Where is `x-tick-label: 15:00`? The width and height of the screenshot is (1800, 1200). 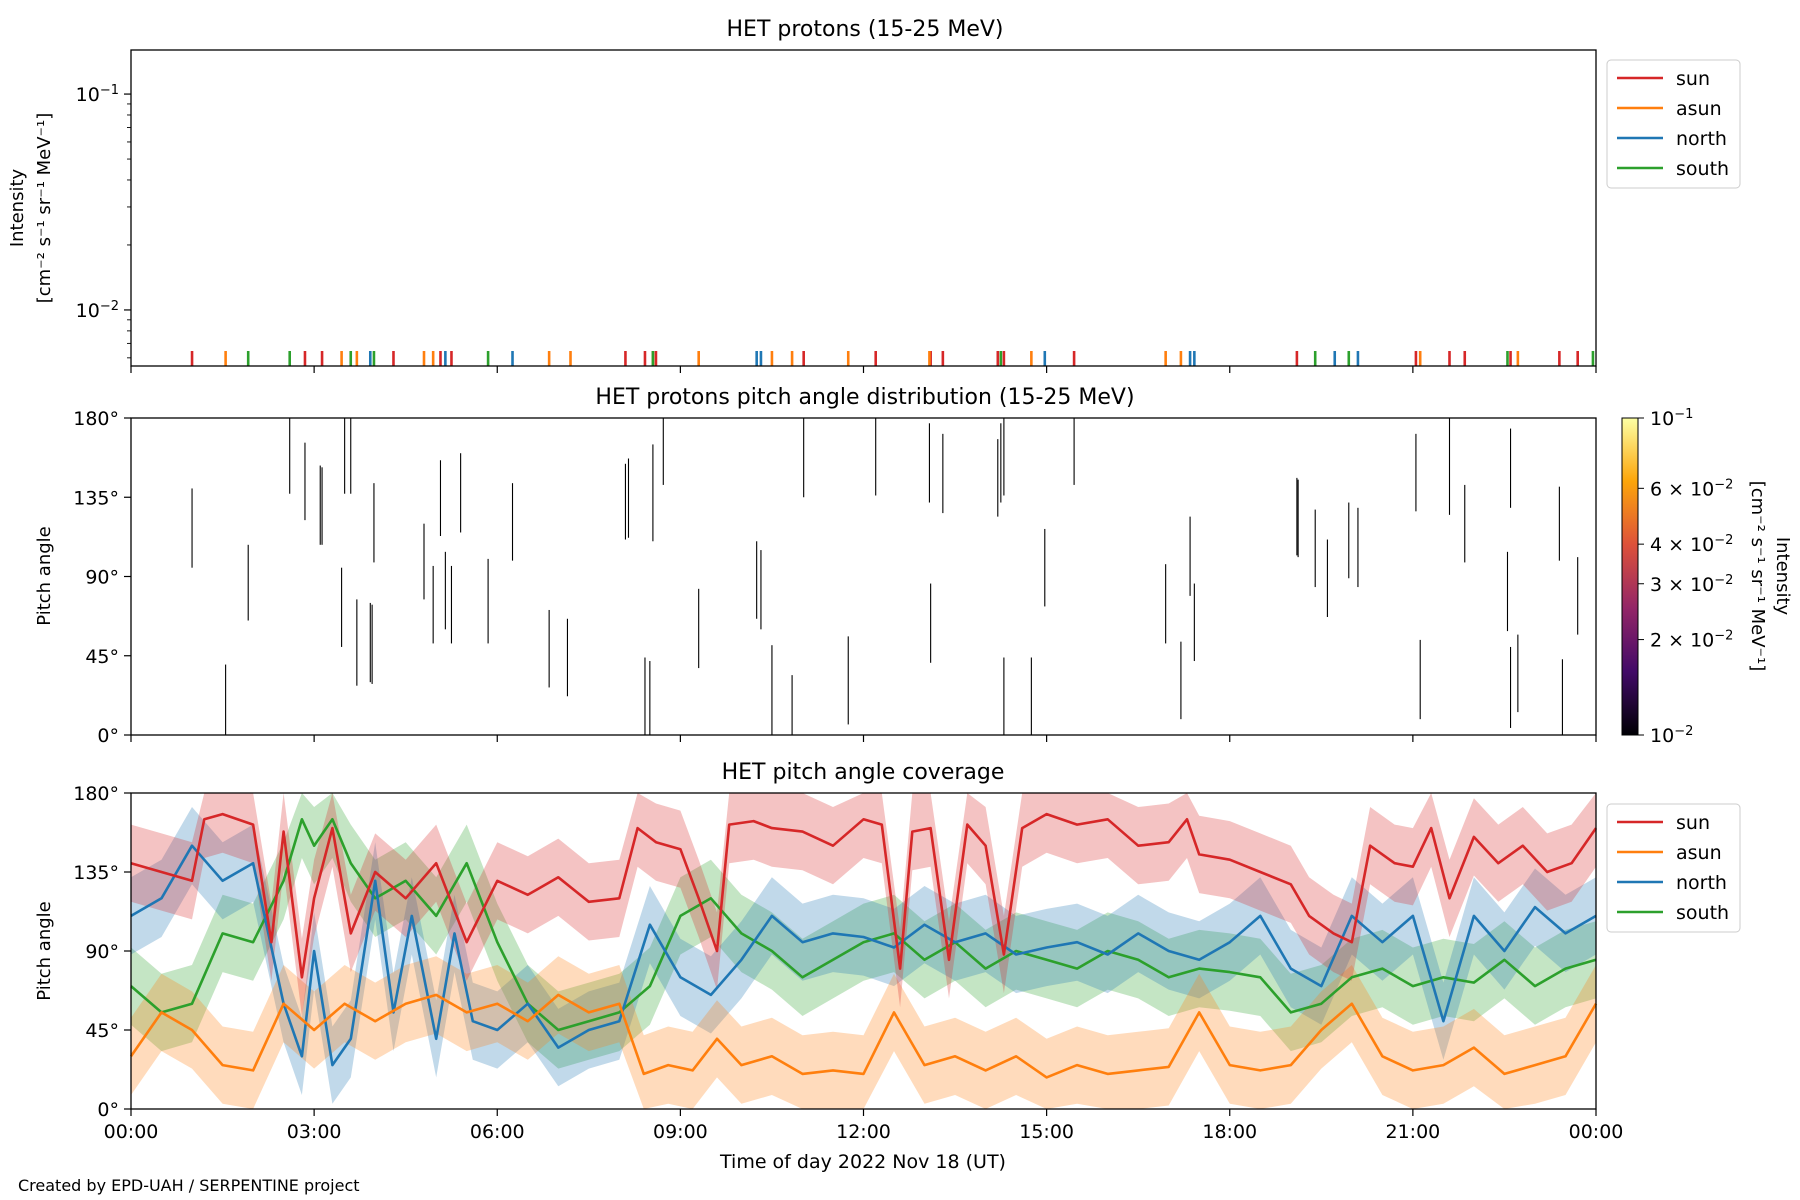
x-tick-label: 15:00 is located at coordinates (1046, 1132).